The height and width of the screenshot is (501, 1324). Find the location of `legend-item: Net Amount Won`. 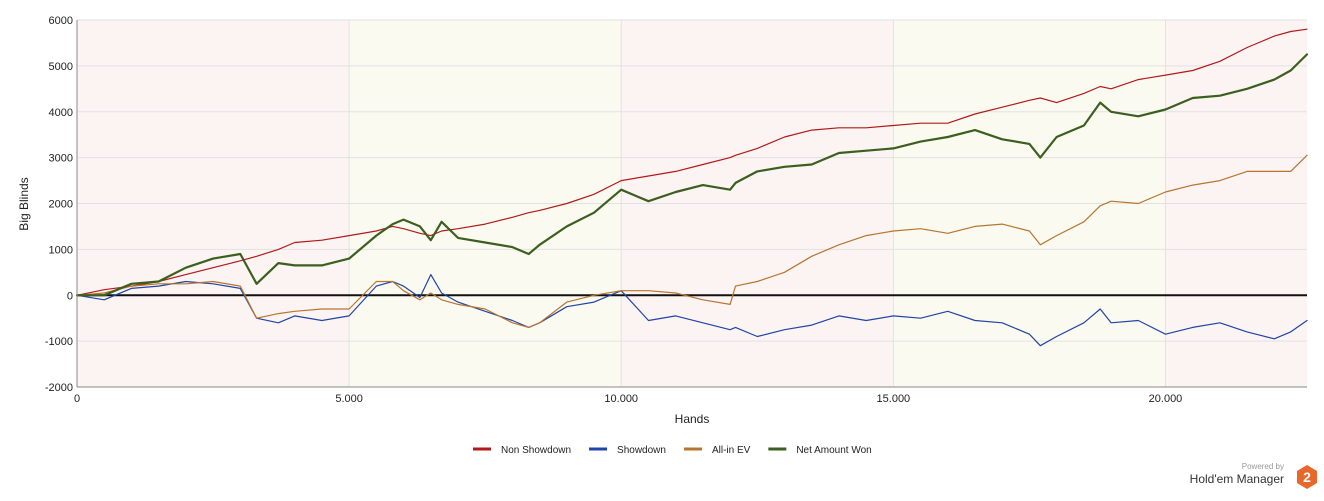

legend-item: Net Amount Won is located at coordinates (820, 450).